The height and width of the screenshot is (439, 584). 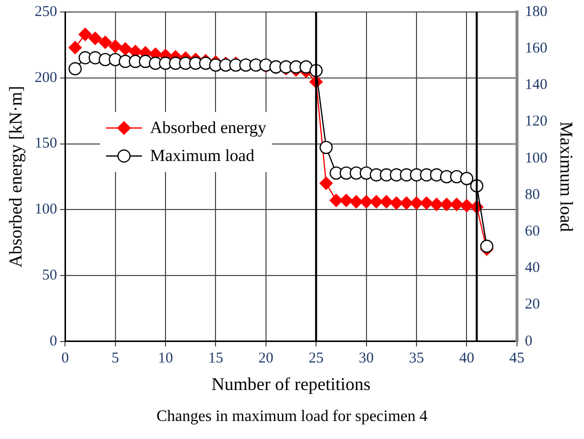 What do you see at coordinates (46, 210) in the screenshot?
I see `y-tick-label: 100` at bounding box center [46, 210].